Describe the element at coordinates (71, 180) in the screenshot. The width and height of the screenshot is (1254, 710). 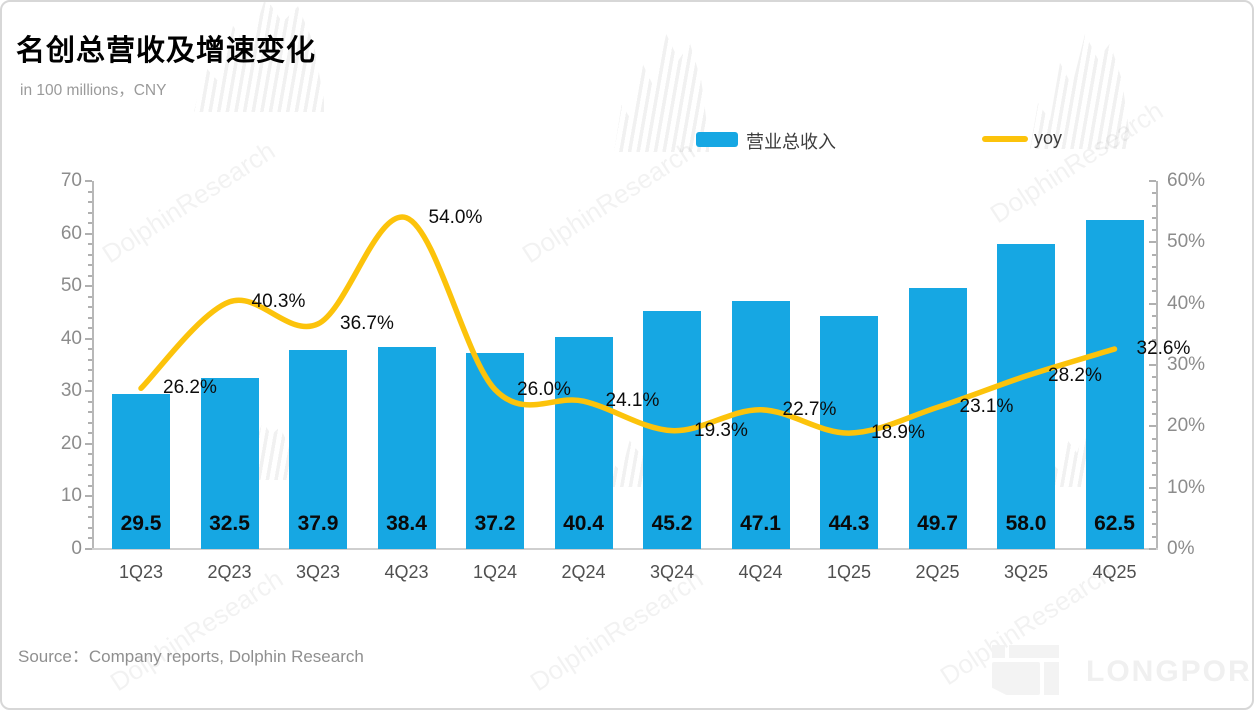
I see `y-axis-label-left: 70` at that location.